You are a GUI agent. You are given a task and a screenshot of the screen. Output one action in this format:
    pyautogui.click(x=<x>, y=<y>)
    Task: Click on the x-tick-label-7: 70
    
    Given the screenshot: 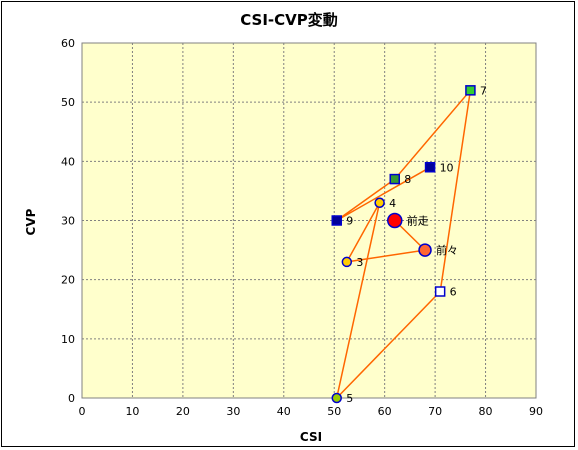 What is the action you would take?
    pyautogui.click(x=435, y=411)
    